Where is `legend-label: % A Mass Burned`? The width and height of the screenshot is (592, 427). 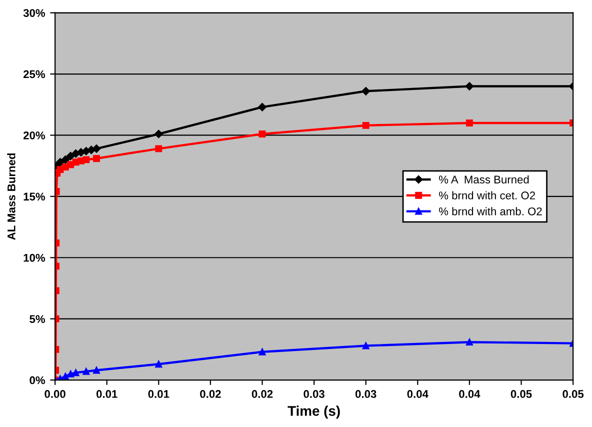 legend-label: % A Mass Burned is located at coordinates (483, 179).